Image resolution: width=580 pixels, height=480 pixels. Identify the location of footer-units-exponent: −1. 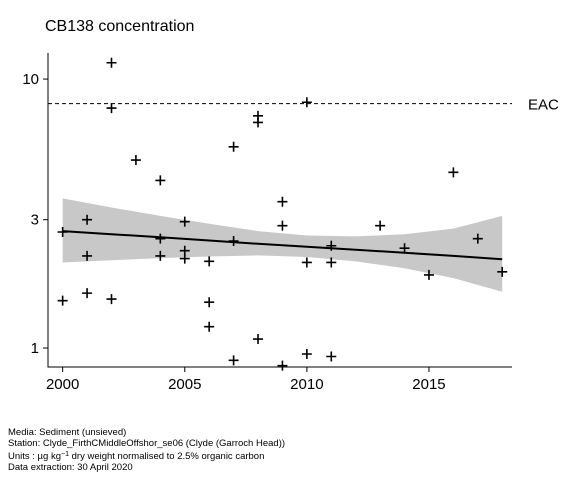
(65, 454).